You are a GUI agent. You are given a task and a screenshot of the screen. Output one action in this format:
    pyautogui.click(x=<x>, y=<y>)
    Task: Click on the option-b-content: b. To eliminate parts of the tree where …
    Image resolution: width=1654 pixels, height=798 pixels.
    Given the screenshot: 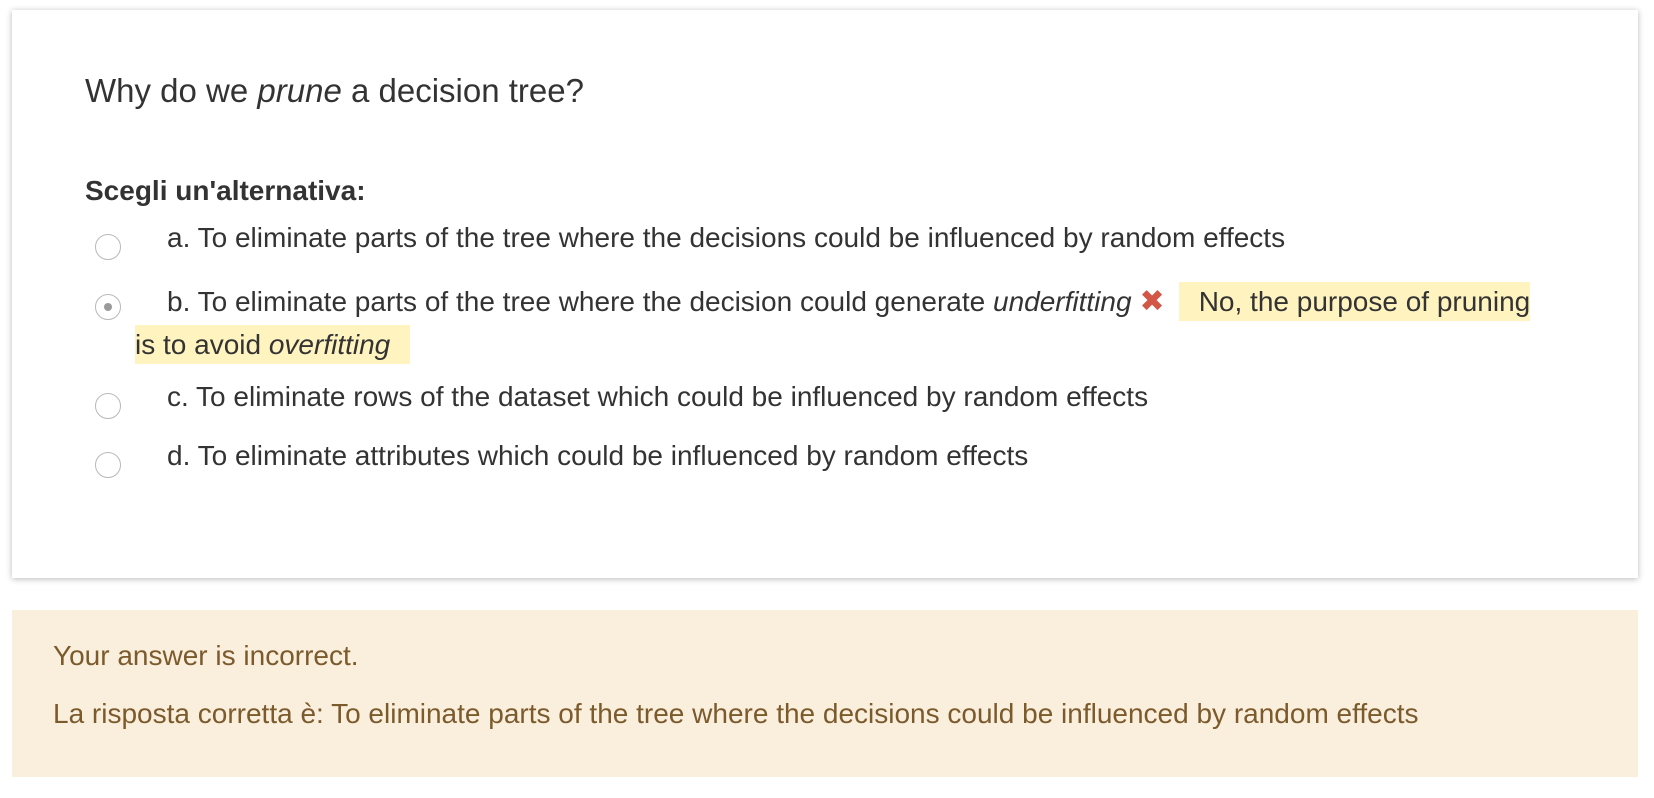 What is the action you would take?
    pyautogui.click(x=845, y=323)
    